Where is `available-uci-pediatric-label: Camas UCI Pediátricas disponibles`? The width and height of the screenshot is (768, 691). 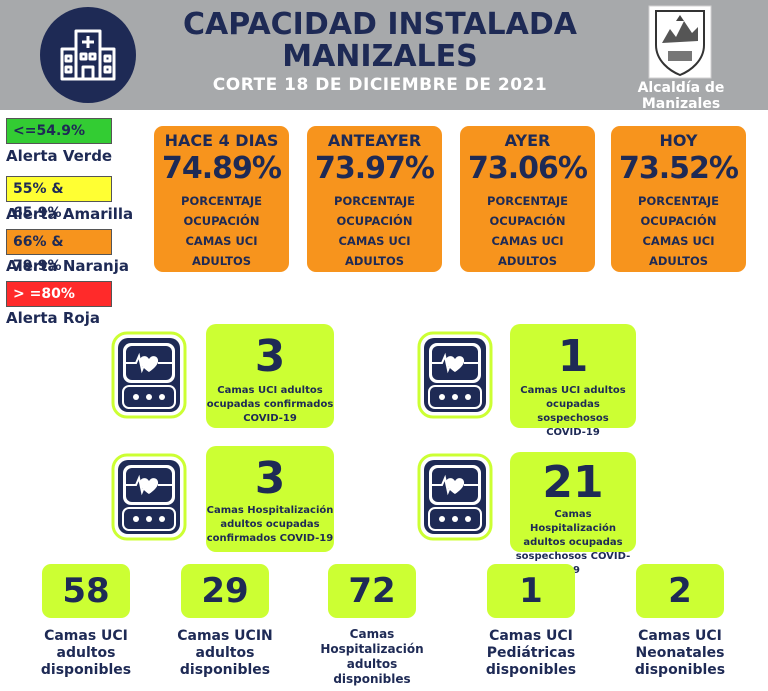
available-uci-pediatric-label: Camas UCI Pediátricas disponibles is located at coordinates (531, 653).